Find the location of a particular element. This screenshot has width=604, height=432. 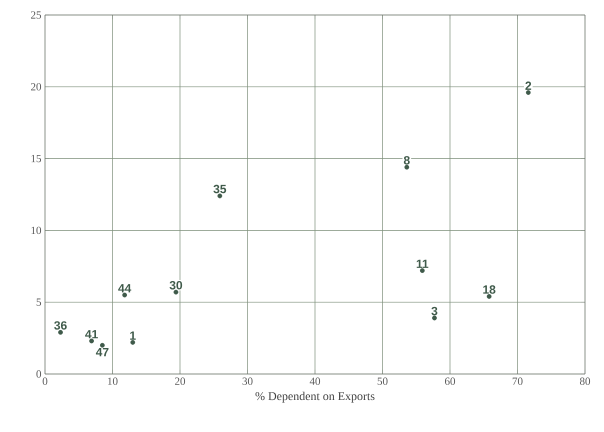

x-tick-label: 10 is located at coordinates (113, 381).